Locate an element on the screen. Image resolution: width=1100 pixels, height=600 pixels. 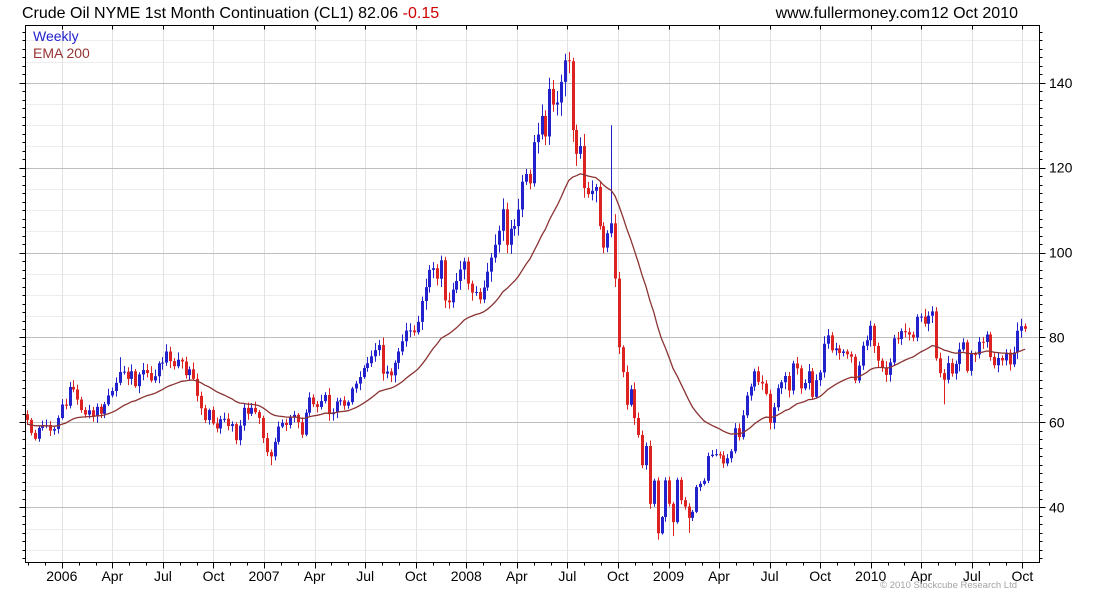
y-axis-label: 80 is located at coordinates (1057, 337).